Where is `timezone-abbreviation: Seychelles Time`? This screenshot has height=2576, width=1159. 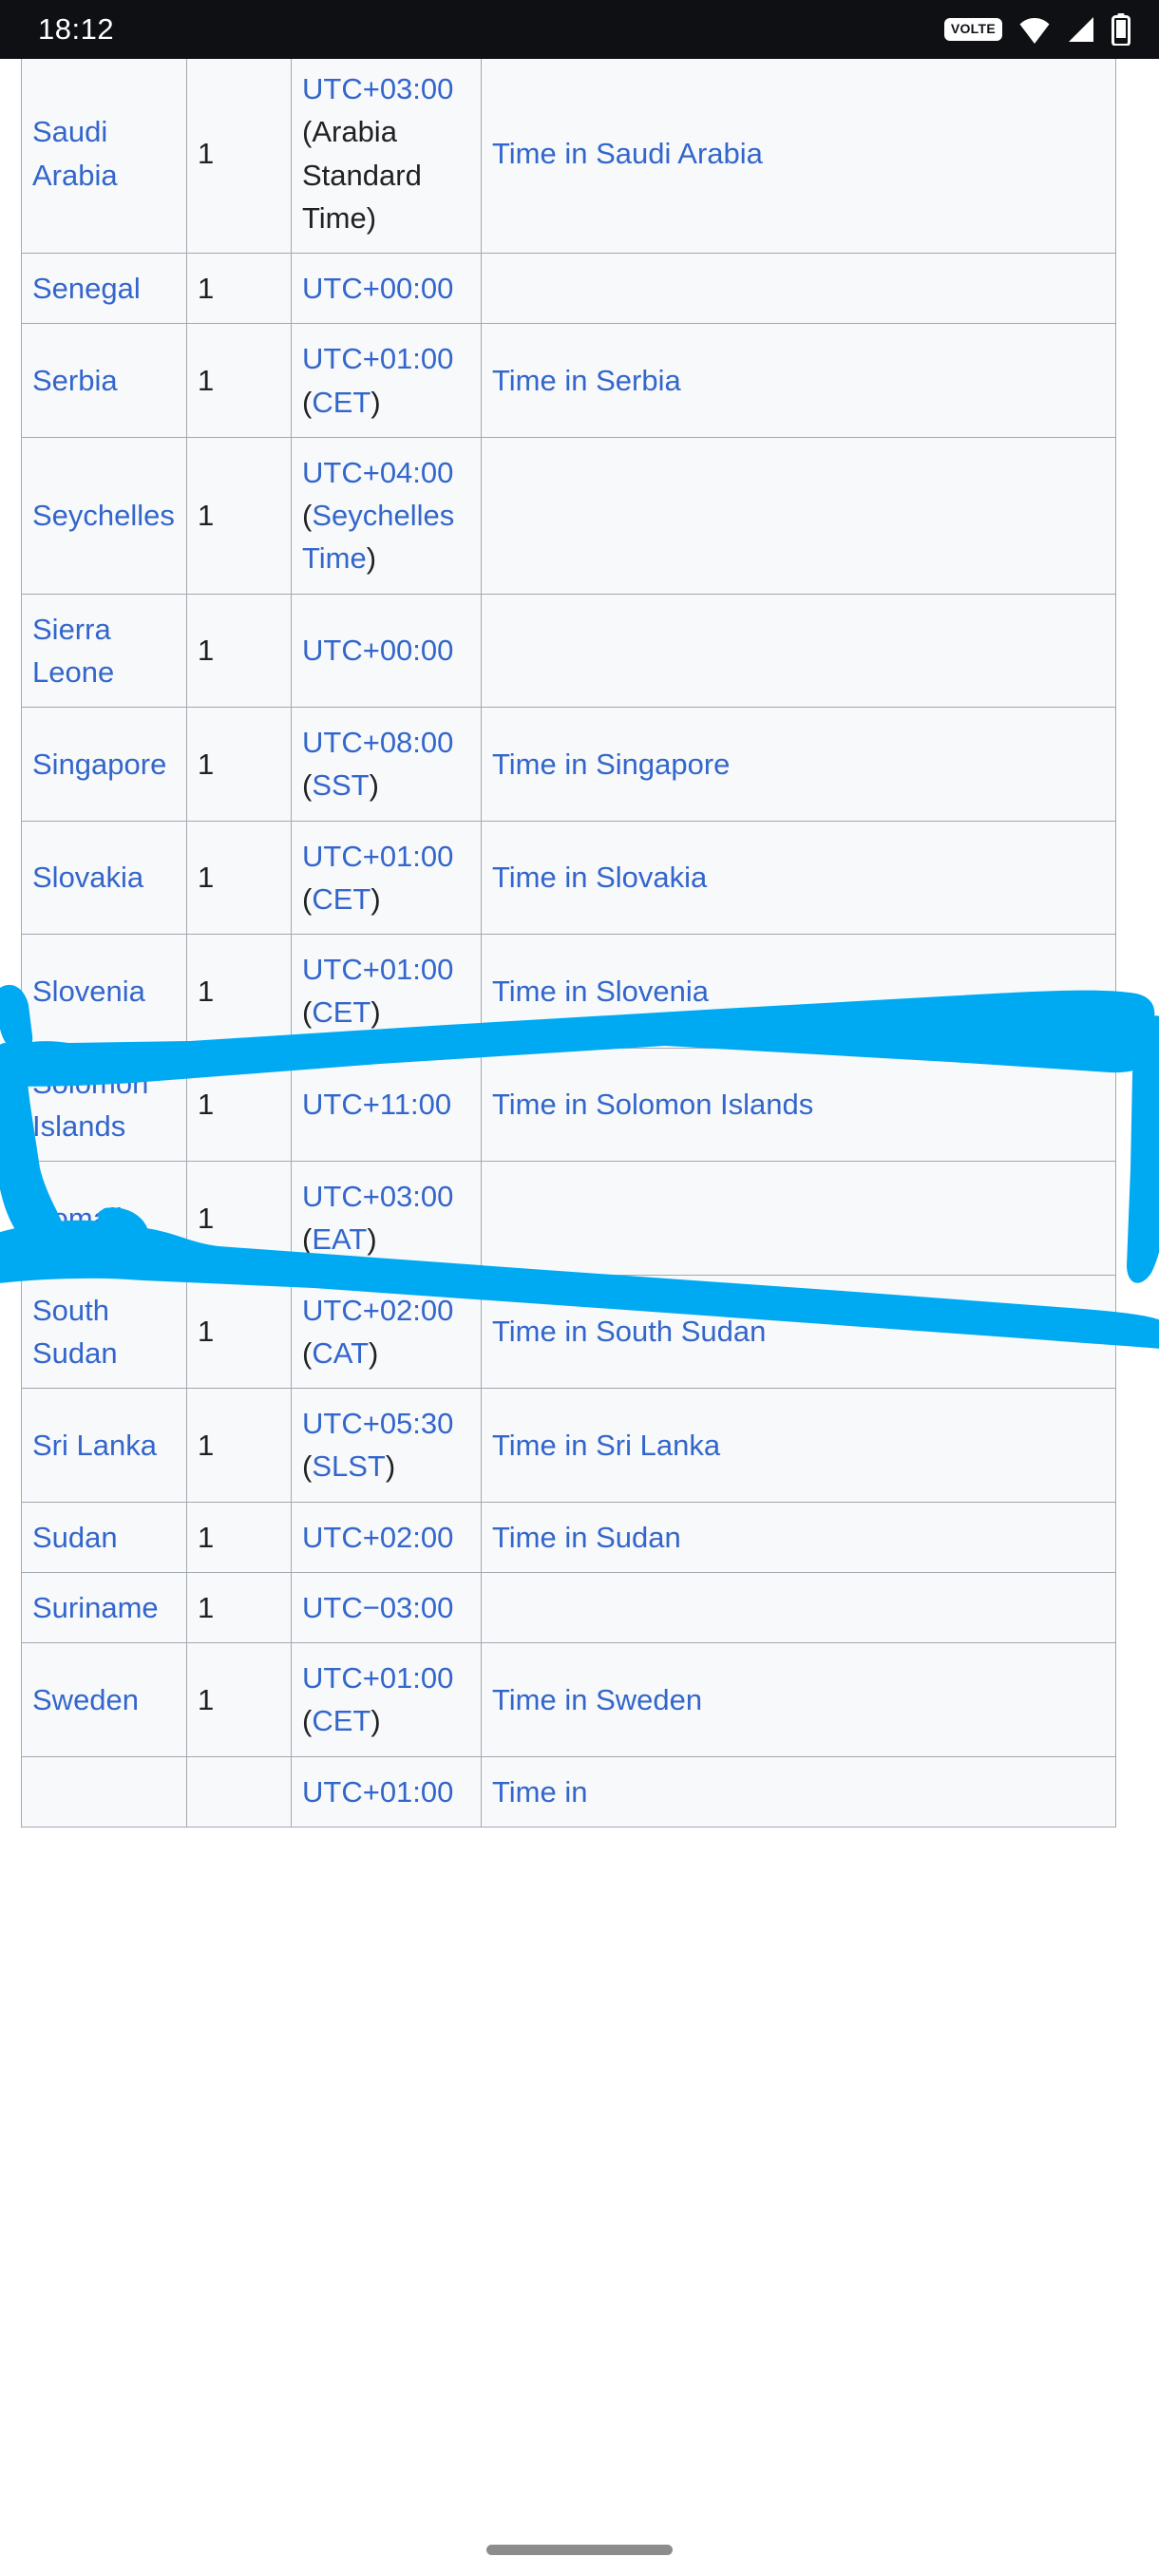 timezone-abbreviation: Seychelles Time is located at coordinates (378, 537).